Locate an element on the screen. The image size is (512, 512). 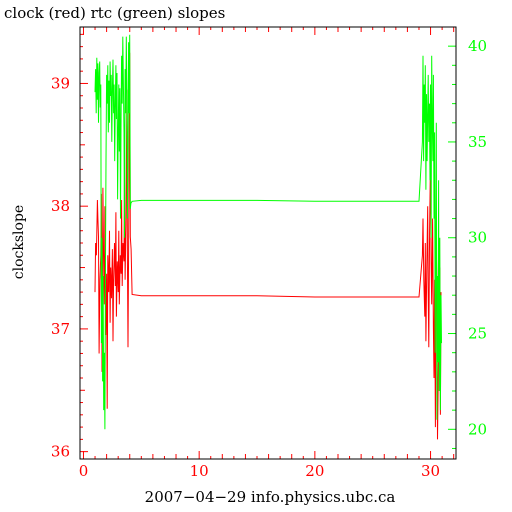
y-left-tick-label: 37 is located at coordinates (60, 329).